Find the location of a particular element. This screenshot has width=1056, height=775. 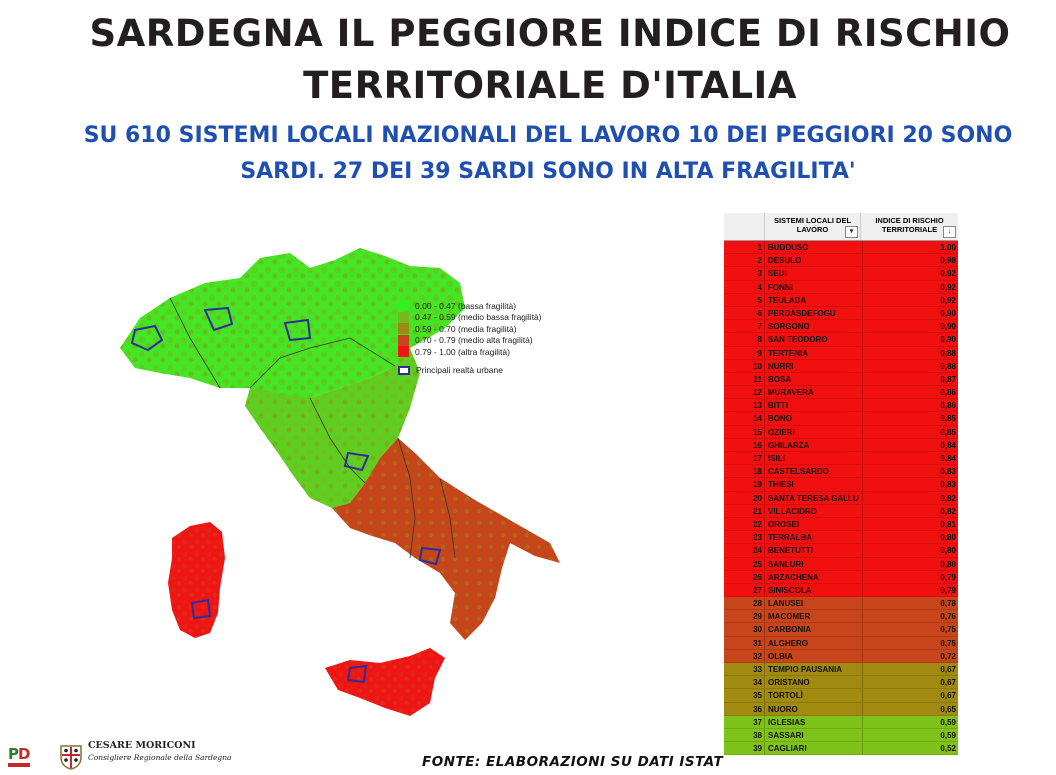

table-row: 3 SEUI 0,92 is located at coordinates (841, 274).